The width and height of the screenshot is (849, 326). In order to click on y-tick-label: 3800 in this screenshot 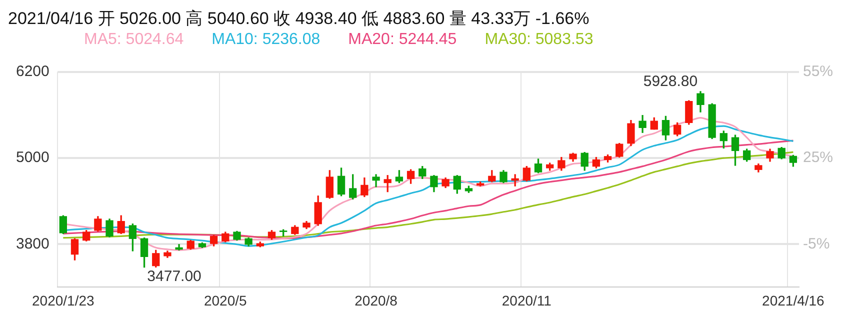, I will do `click(33, 243)`.